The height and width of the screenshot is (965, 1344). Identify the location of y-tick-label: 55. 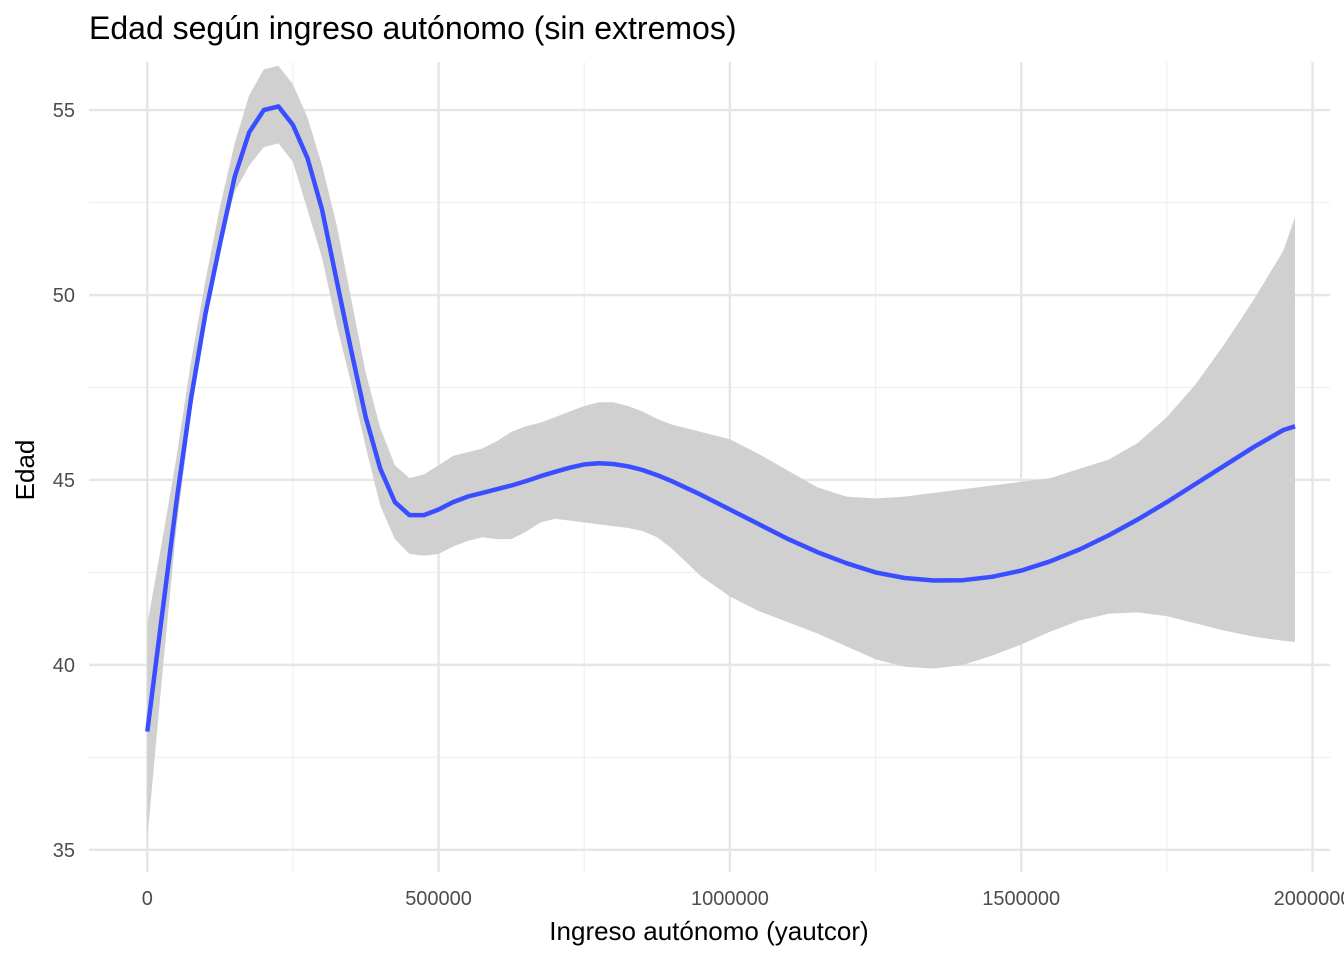
(64, 111).